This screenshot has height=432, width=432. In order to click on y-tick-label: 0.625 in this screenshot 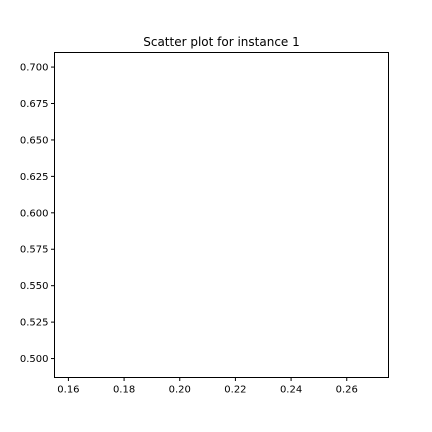, I will do `click(34, 177)`.